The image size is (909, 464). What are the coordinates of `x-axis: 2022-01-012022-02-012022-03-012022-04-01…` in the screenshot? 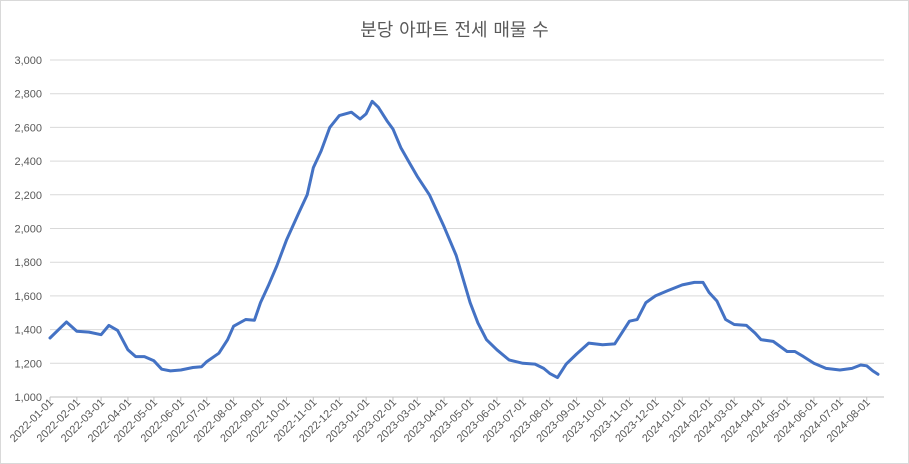 It's located at (440, 421).